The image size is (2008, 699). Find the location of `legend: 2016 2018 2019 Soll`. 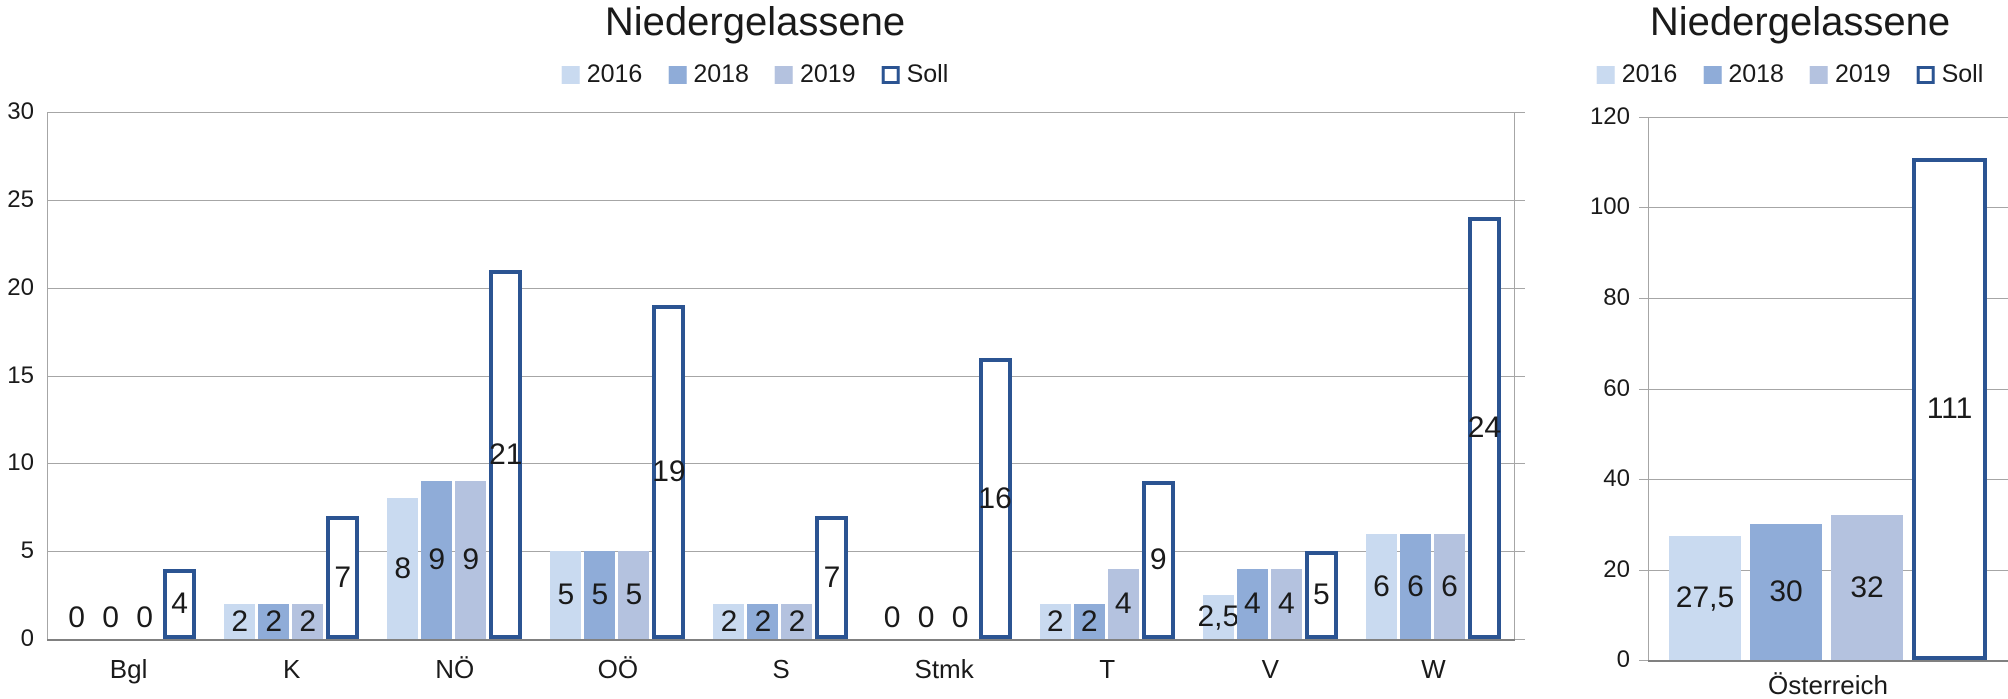

legend: 2016 2018 2019 Soll is located at coordinates (755, 74).